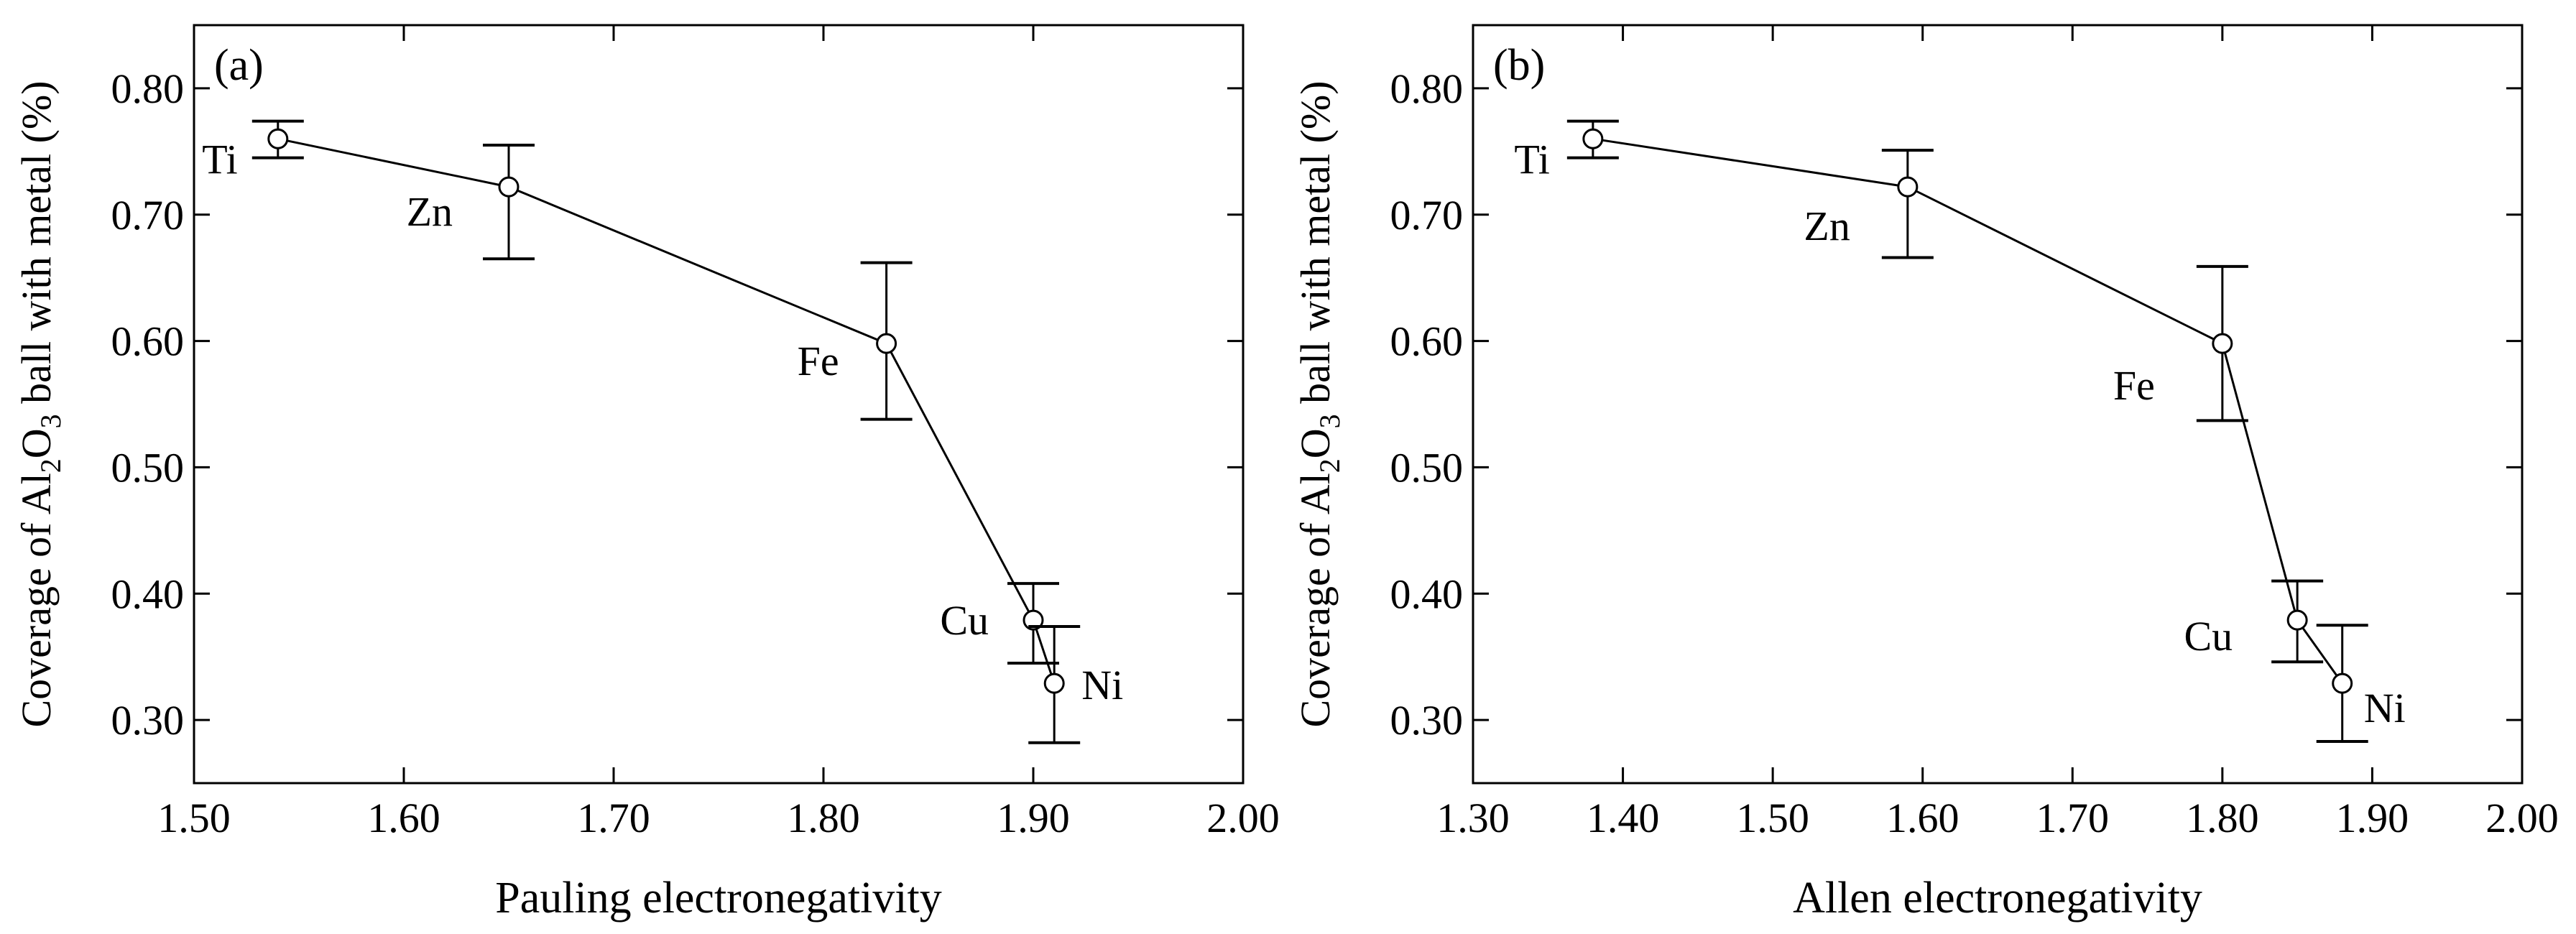 The height and width of the screenshot is (934, 2576). What do you see at coordinates (718, 898) in the screenshot?
I see `x-axis-title: Pauling electronegativity` at bounding box center [718, 898].